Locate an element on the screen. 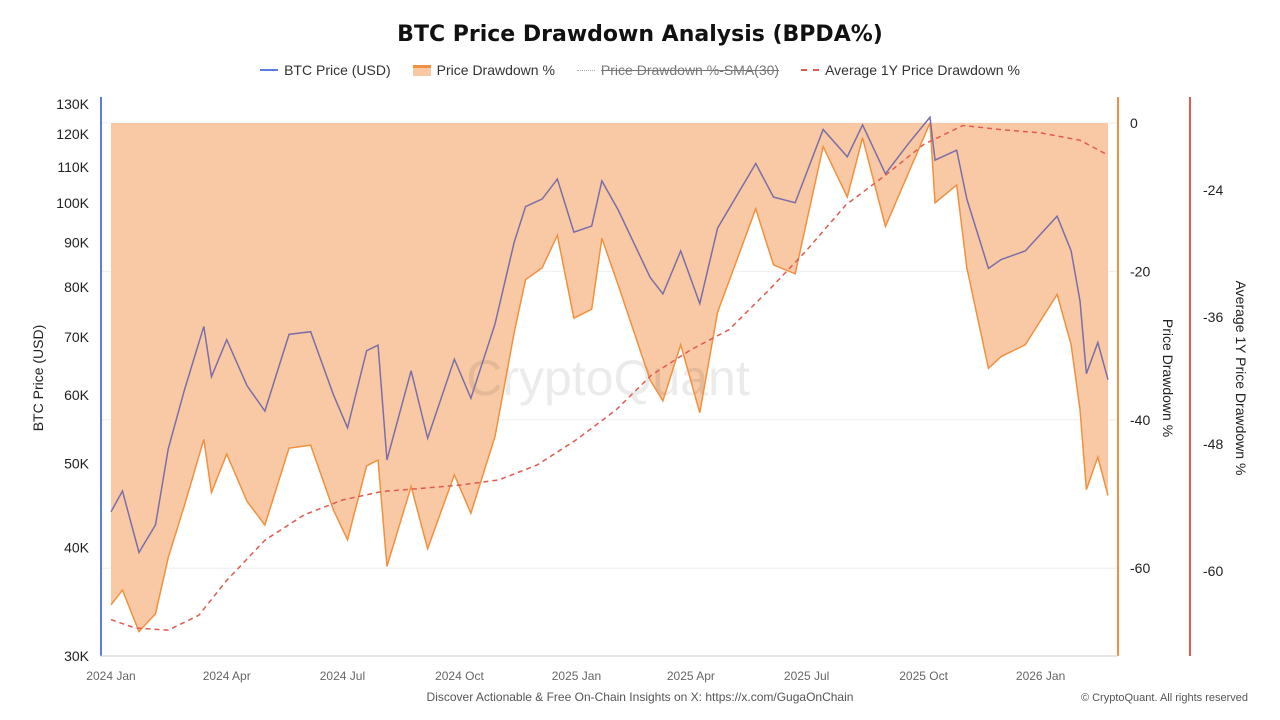 The image size is (1280, 720). x-tick-label: 2024 Oct is located at coordinates (459, 676).